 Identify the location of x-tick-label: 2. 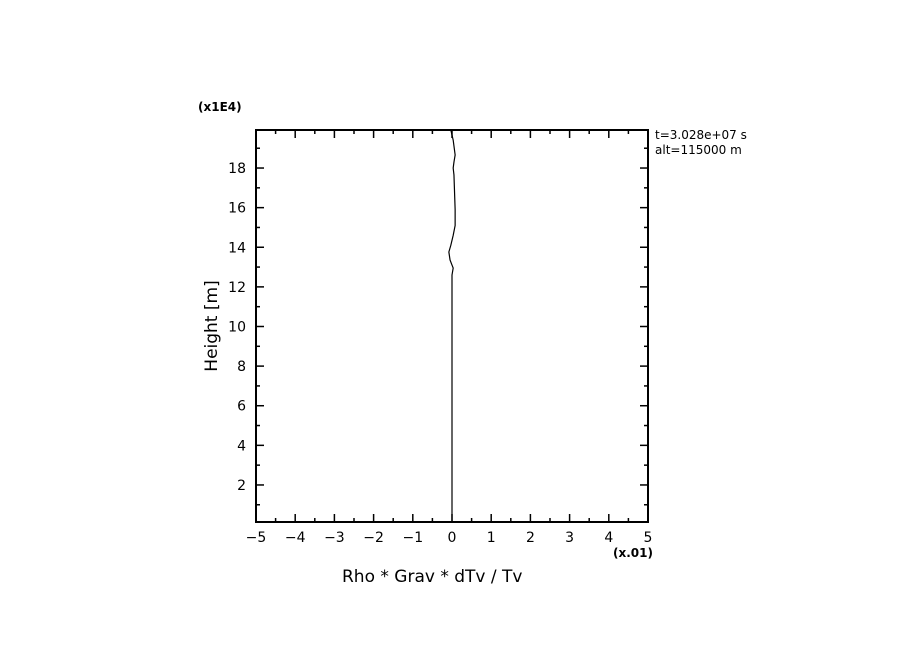
(530, 538).